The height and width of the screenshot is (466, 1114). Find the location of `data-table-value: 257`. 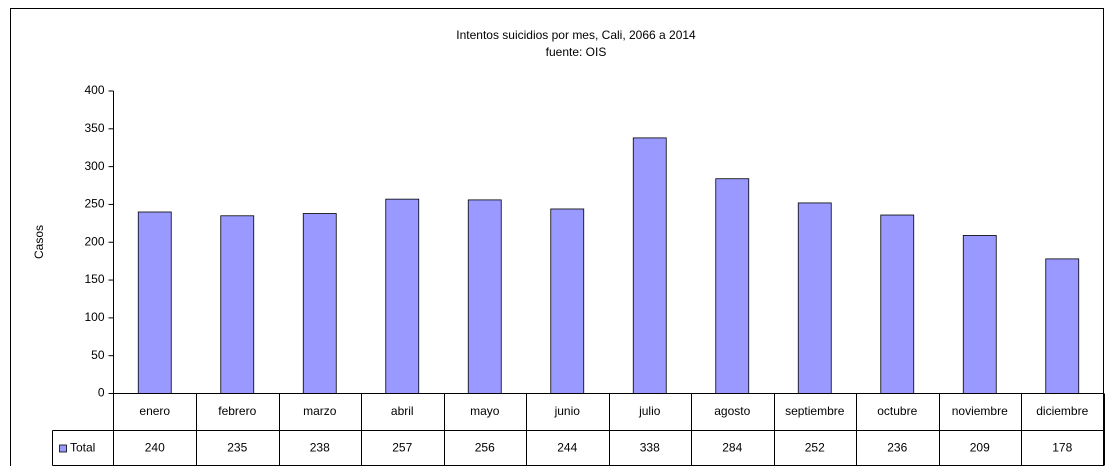

data-table-value: 257 is located at coordinates (402, 448).